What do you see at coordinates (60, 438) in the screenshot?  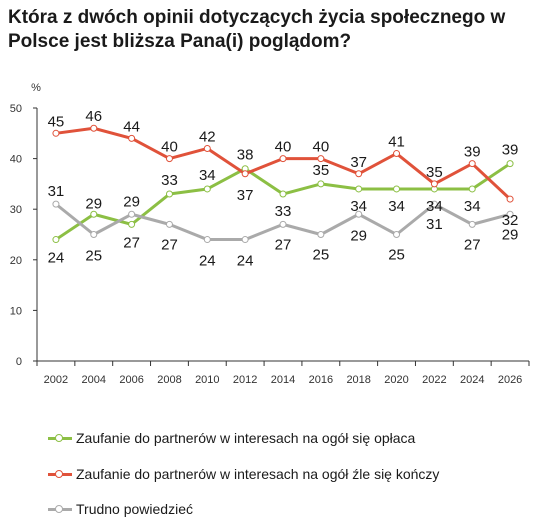 I see `legend-swatch-green` at bounding box center [60, 438].